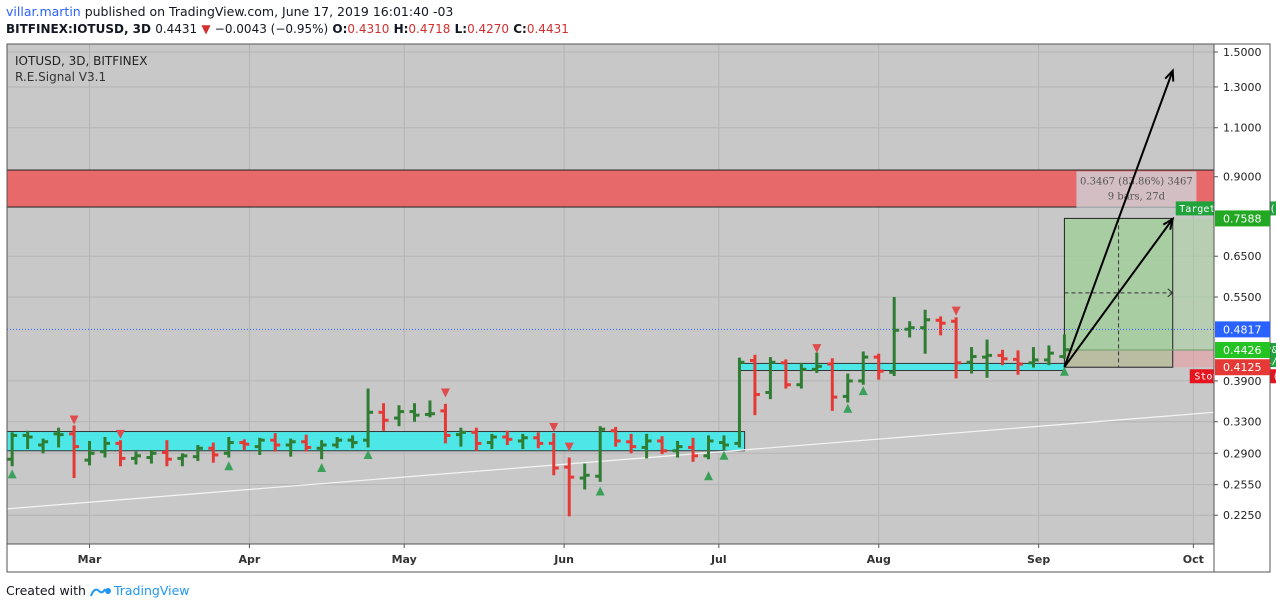 This screenshot has height=609, width=1276. I want to click on indicator-name: R.E.Signal V3.1, so click(60, 77).